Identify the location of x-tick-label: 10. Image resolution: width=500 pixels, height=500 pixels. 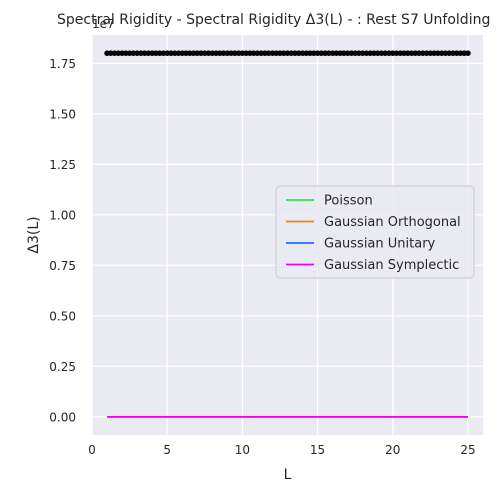
(242, 450).